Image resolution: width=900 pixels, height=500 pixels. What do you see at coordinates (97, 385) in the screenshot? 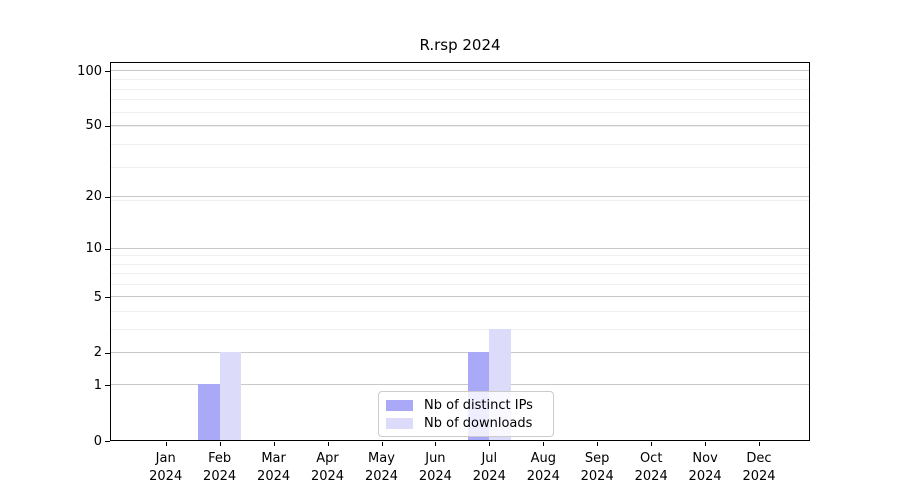
I see `y-tick-label: 1` at bounding box center [97, 385].